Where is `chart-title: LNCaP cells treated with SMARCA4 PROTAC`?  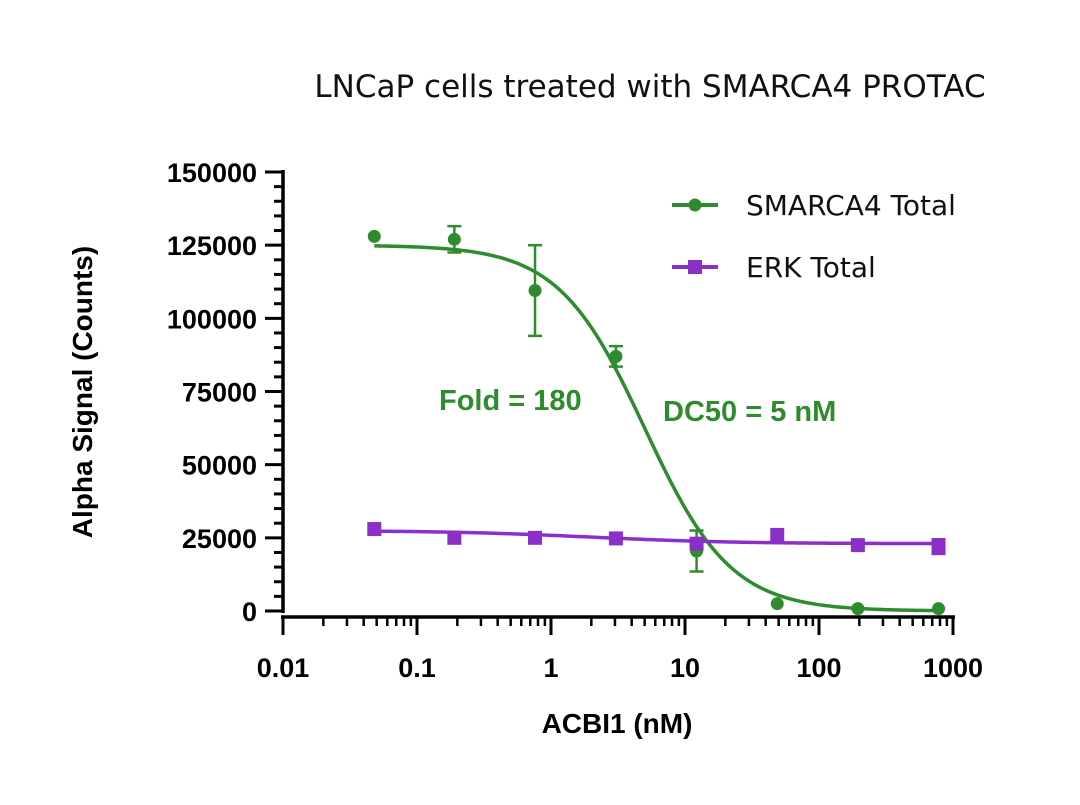
chart-title: LNCaP cells treated with SMARCA4 PROTAC is located at coordinates (649, 87).